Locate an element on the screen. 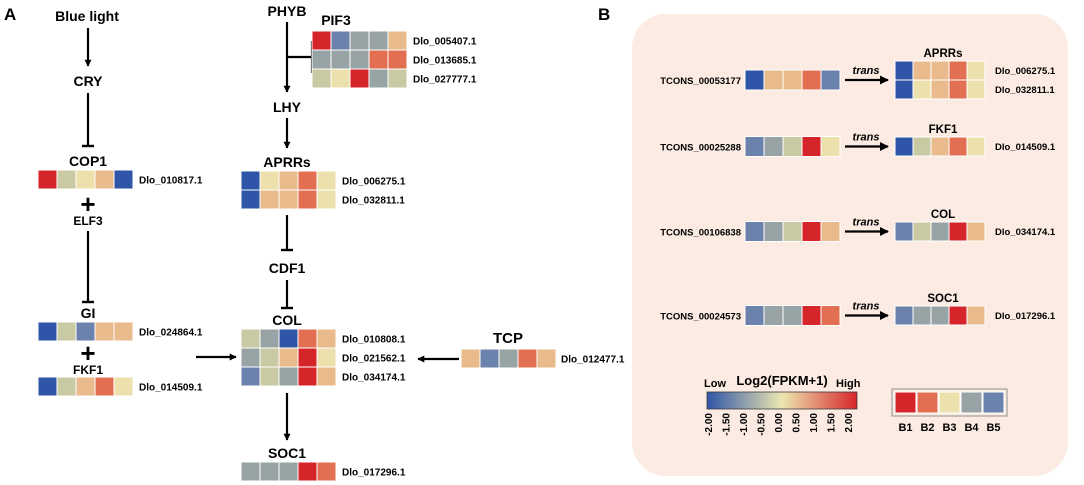 Image resolution: width=1084 pixels, height=485 pixels. heatmap-cop1: Dlo_010817.1 is located at coordinates (120, 179).